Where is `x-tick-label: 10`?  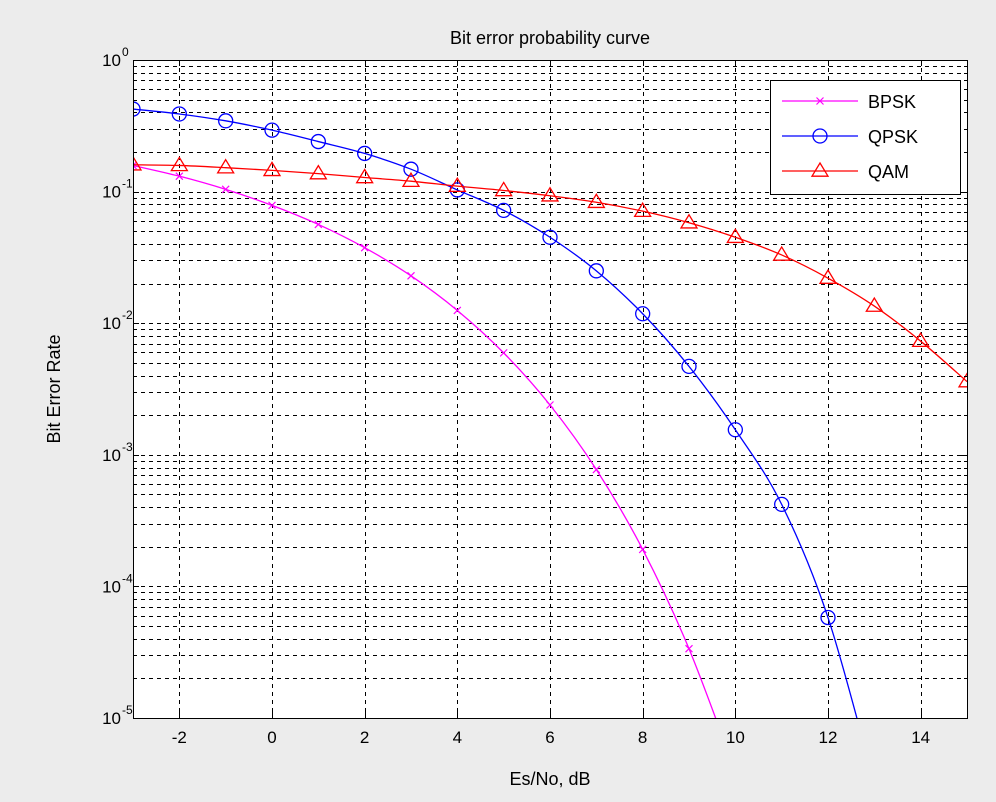
x-tick-label: 10 is located at coordinates (735, 737).